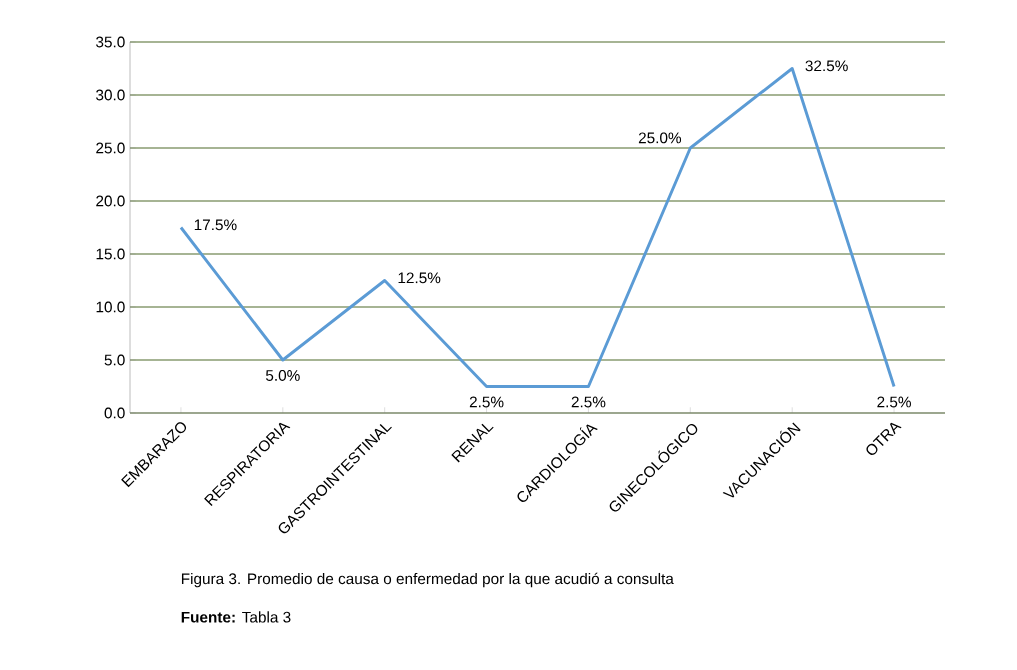 The width and height of the screenshot is (1017, 670). What do you see at coordinates (419, 278) in the screenshot?
I see `data-label: 12.5%` at bounding box center [419, 278].